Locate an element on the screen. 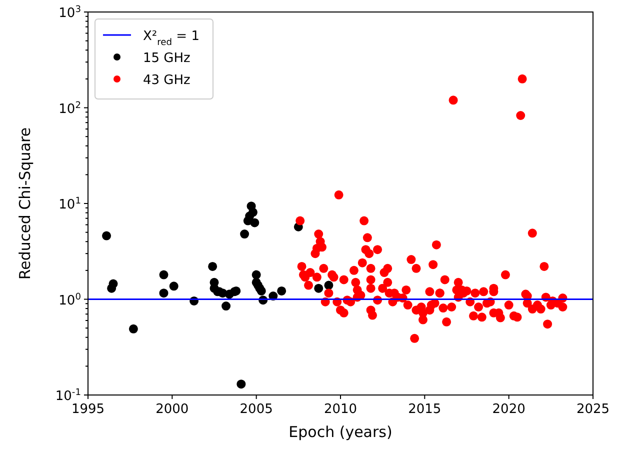  y-tick-label: 10$^{1}$ is located at coordinates (69, 204).